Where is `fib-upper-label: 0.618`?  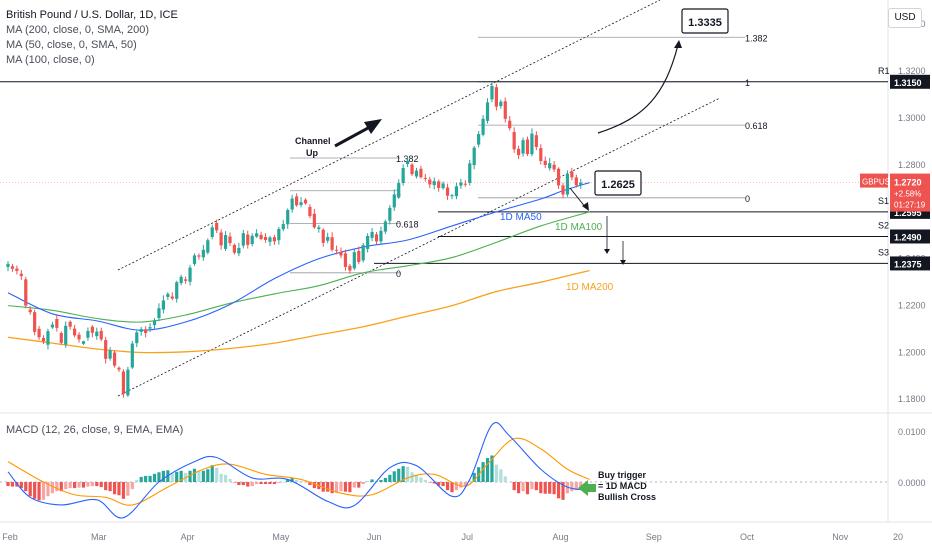 fib-upper-label: 0.618 is located at coordinates (756, 126).